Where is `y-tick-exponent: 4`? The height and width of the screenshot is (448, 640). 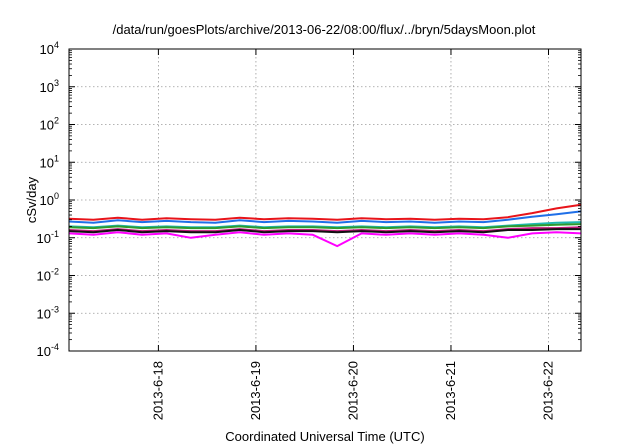 y-tick-exponent: 4 is located at coordinates (56, 45).